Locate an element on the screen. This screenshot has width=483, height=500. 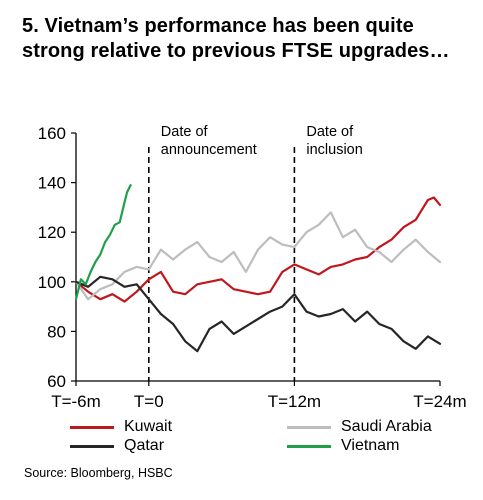
x-tick-label: T=0 is located at coordinates (149, 401).